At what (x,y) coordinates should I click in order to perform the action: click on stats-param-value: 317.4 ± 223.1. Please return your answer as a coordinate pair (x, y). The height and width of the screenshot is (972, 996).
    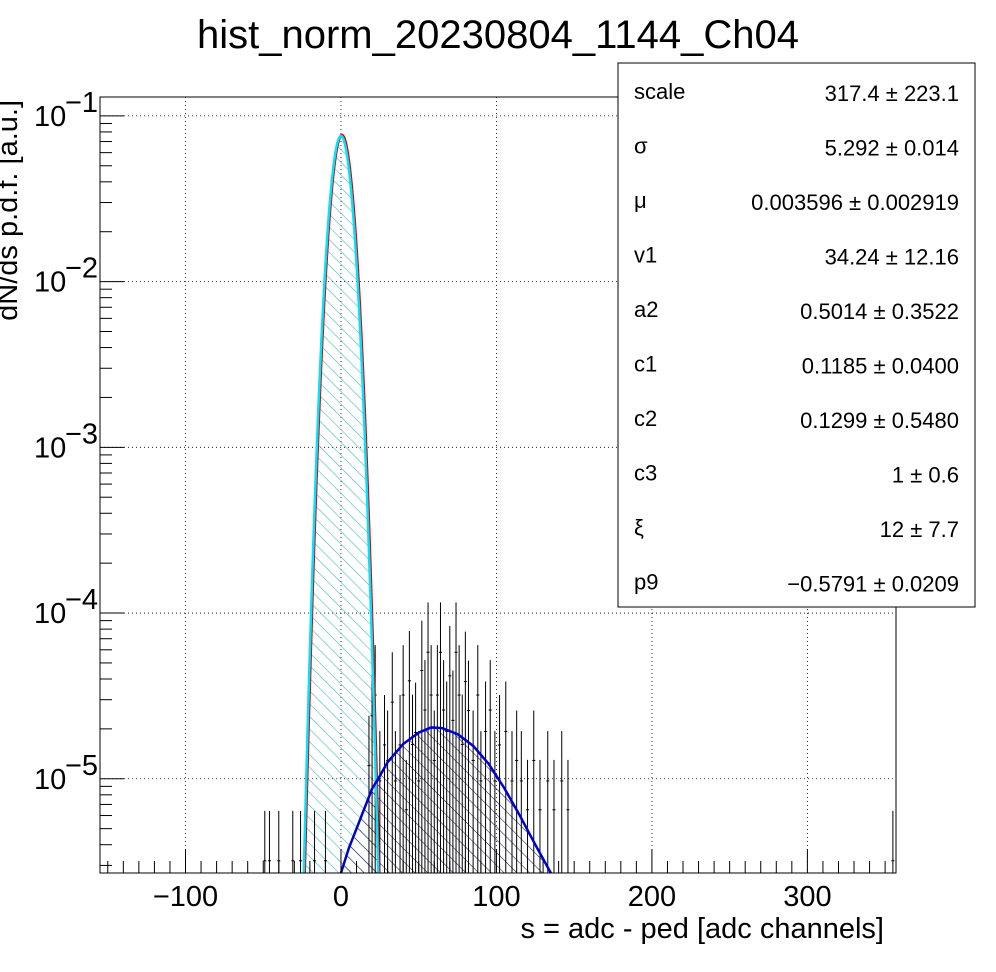
    Looking at the image, I should click on (892, 93).